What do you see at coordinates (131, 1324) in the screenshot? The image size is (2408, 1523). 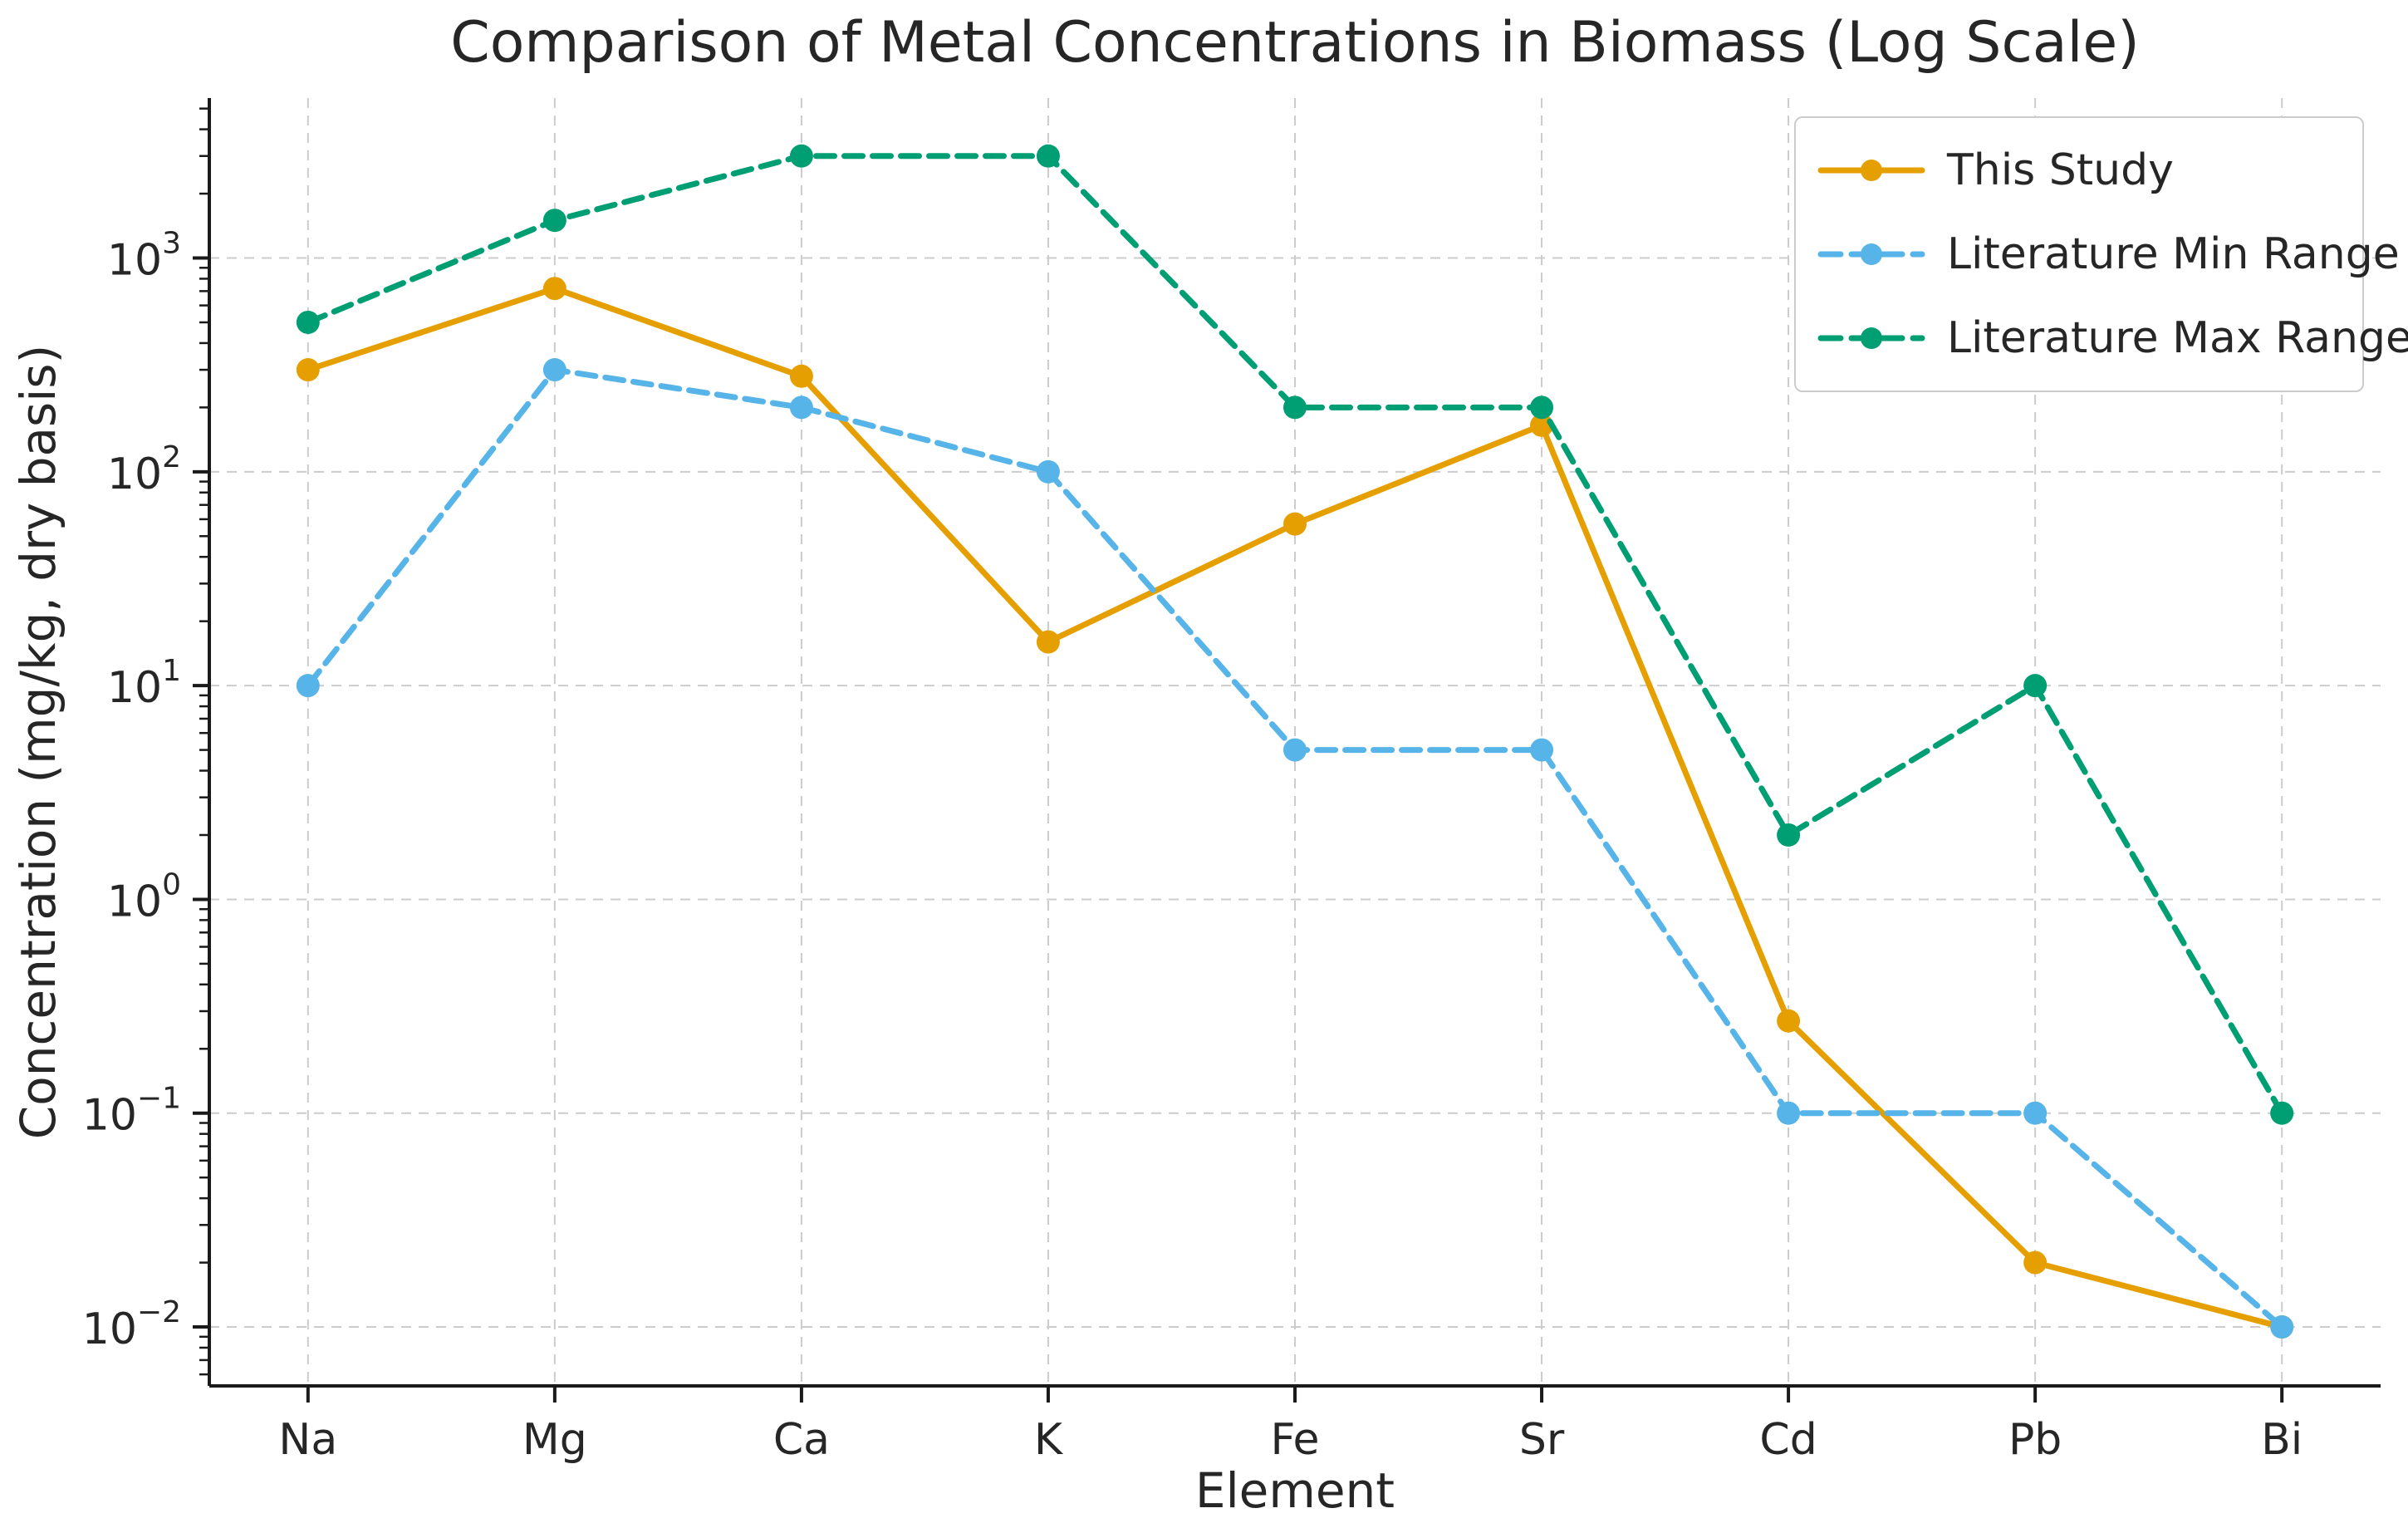 I see `y-tick-label-1e-2: 10⁻²` at bounding box center [131, 1324].